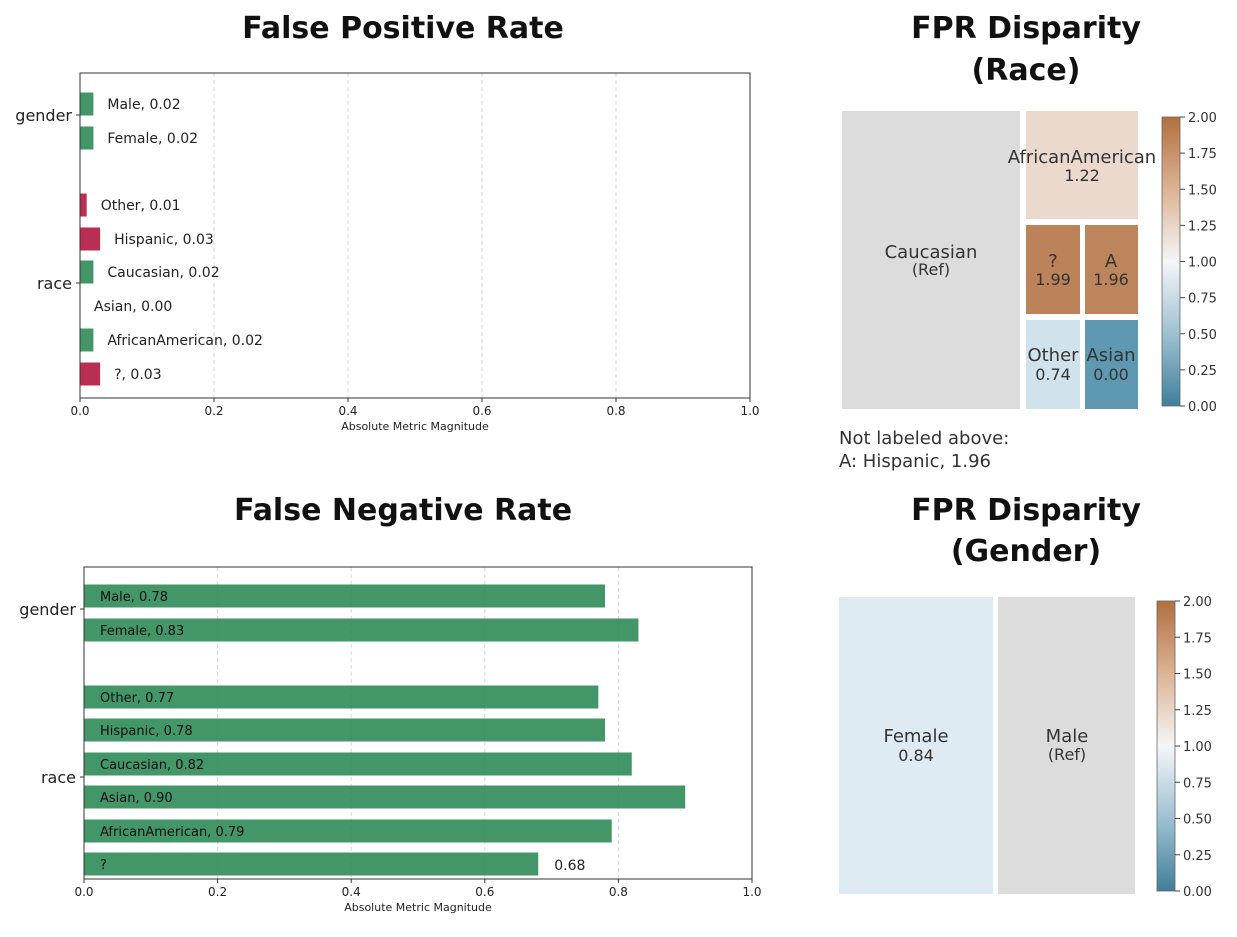  I want to click on gender-disparity-title-line2: (Gender), so click(1026, 551).